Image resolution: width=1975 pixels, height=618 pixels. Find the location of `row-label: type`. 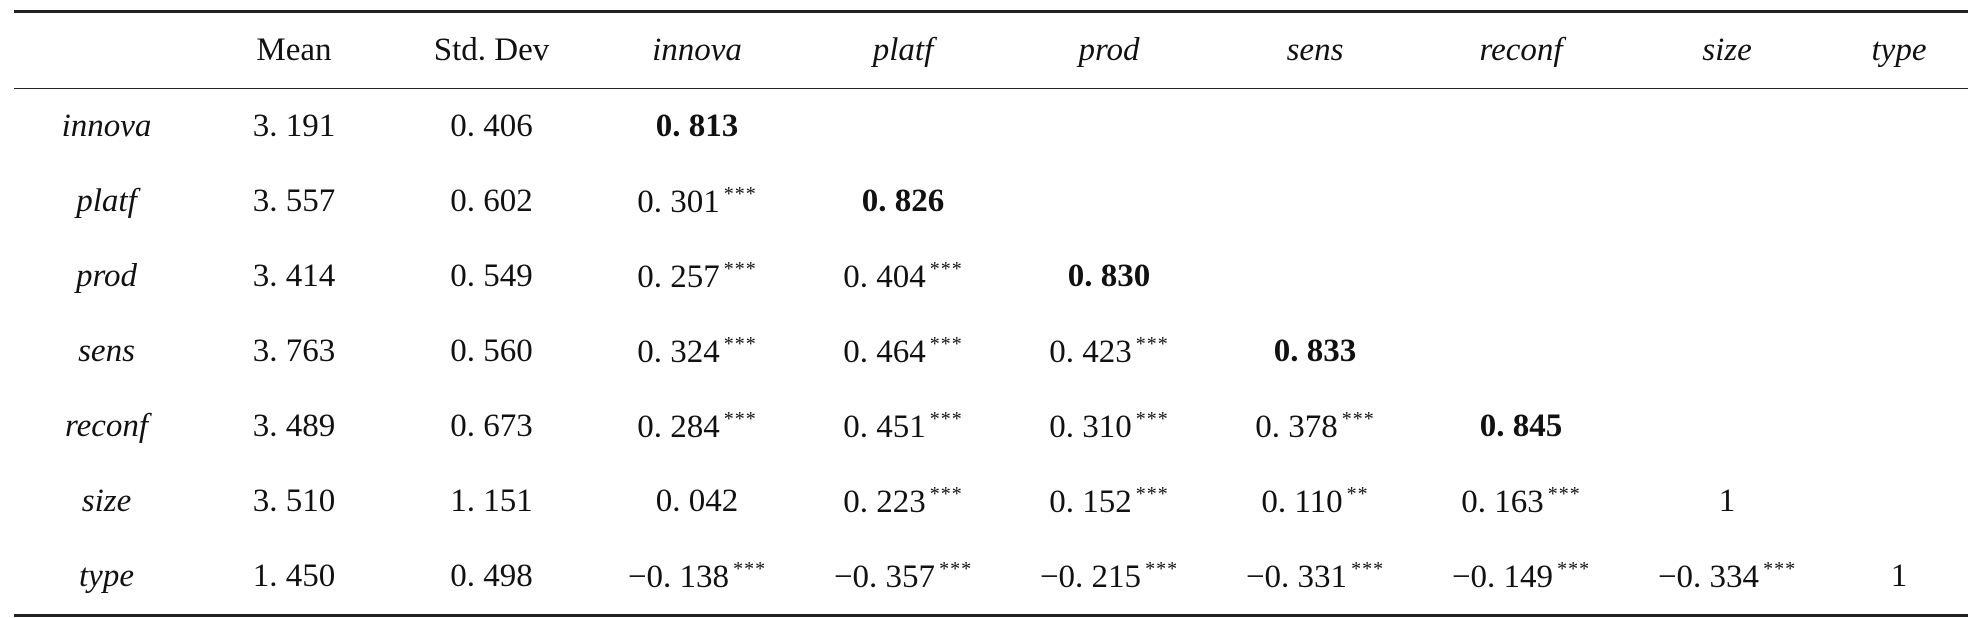

row-label: type is located at coordinates (106, 576).